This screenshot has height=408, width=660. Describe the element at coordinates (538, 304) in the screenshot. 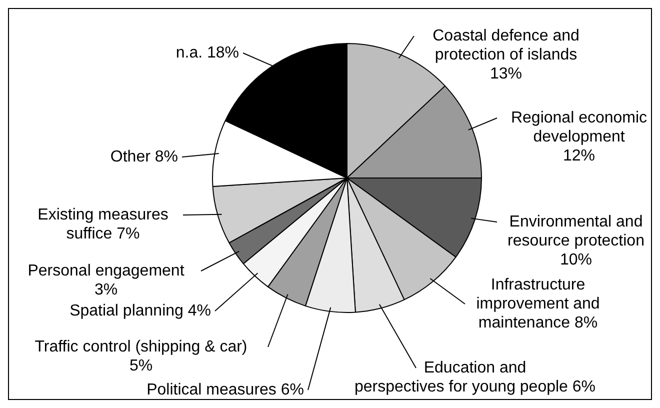

I see `slice-label: Infrastructure improvement and maintenance 8%` at that location.